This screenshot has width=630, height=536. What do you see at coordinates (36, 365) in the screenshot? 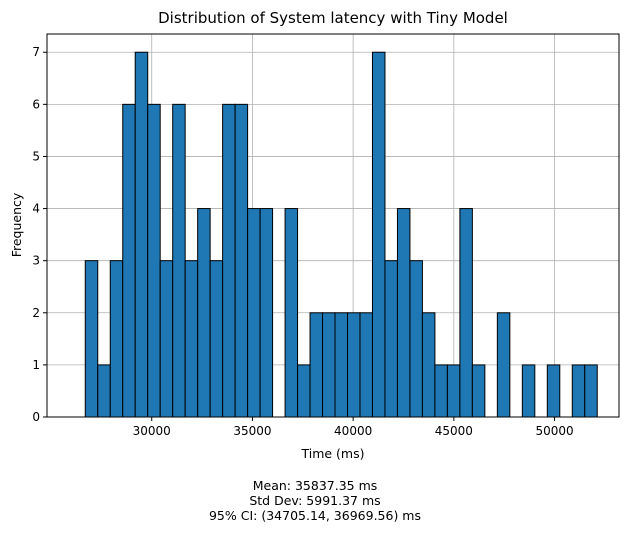
I see `y-tick-label: 1` at bounding box center [36, 365].